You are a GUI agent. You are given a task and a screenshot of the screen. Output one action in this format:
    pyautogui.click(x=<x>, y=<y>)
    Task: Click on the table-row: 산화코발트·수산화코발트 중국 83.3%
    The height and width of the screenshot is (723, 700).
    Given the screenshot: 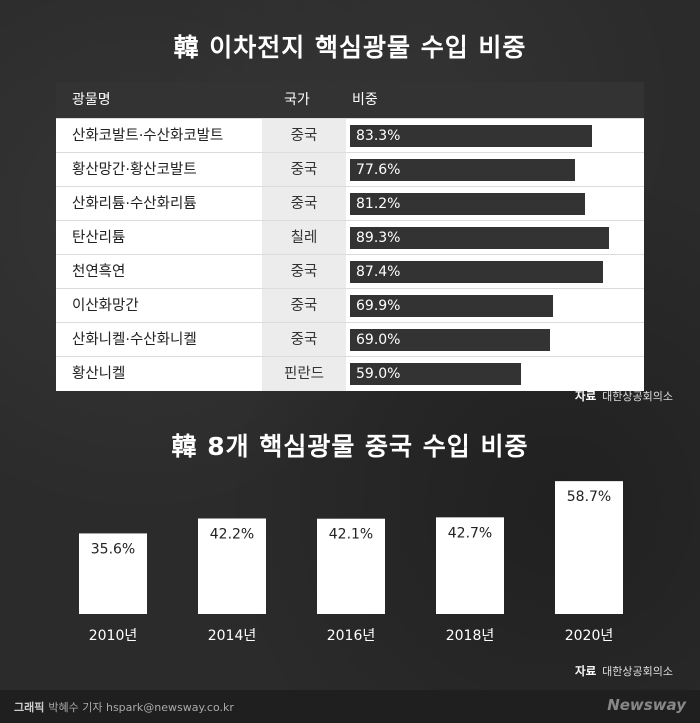 What is the action you would take?
    pyautogui.click(x=350, y=135)
    